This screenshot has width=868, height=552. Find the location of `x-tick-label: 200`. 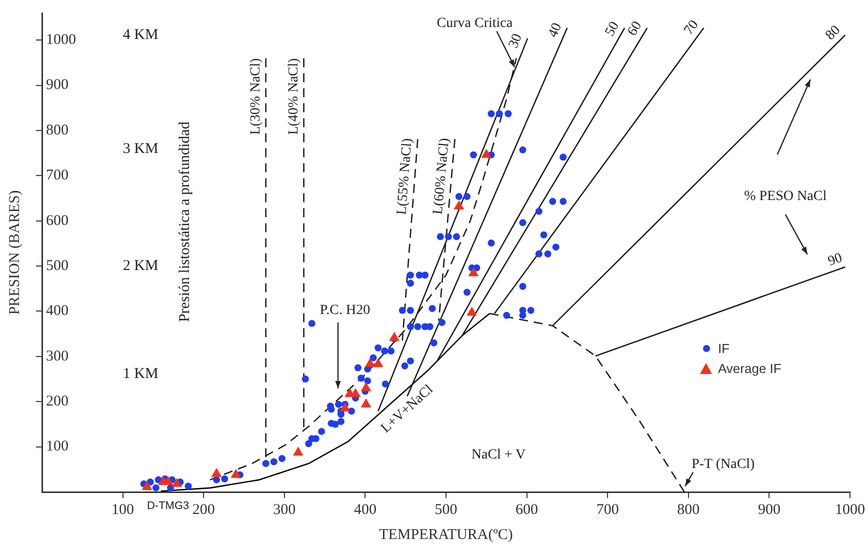

x-tick-label: 200 is located at coordinates (203, 510).